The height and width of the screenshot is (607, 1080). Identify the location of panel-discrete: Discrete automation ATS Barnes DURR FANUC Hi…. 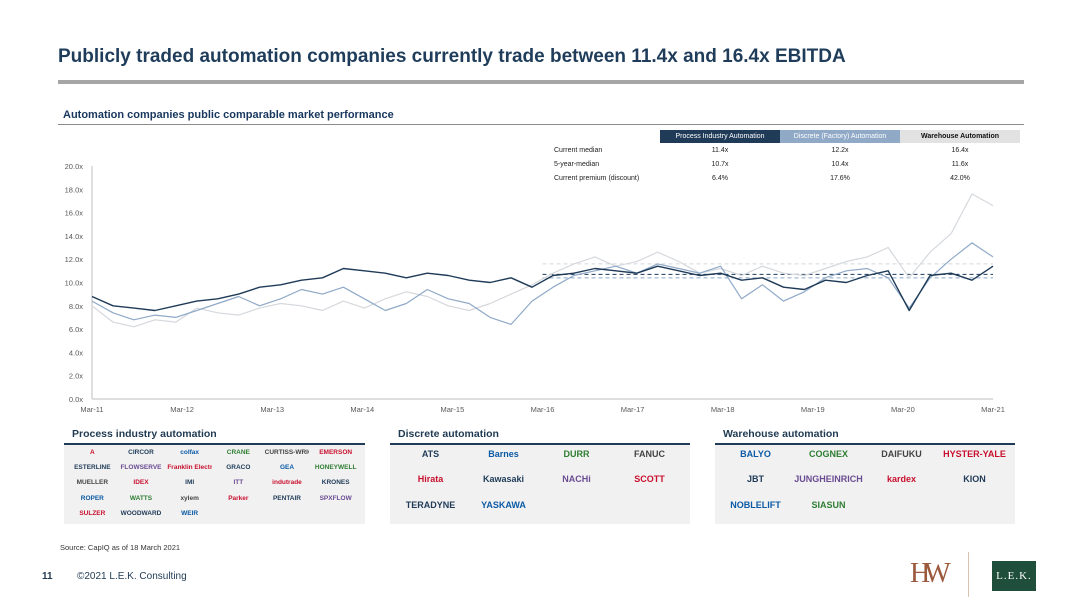
(540, 476).